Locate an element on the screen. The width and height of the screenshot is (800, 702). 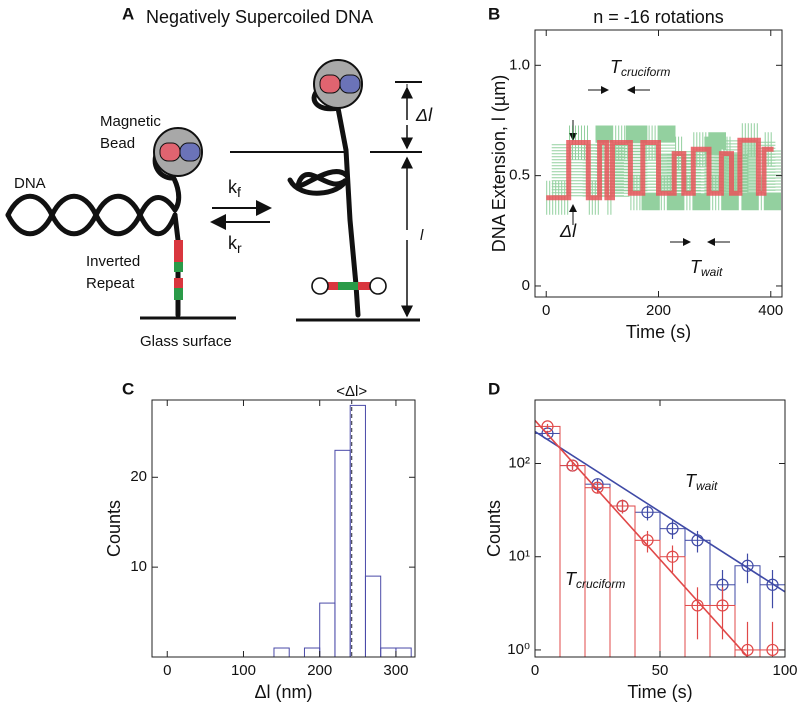
panel-label: D is located at coordinates (494, 388).